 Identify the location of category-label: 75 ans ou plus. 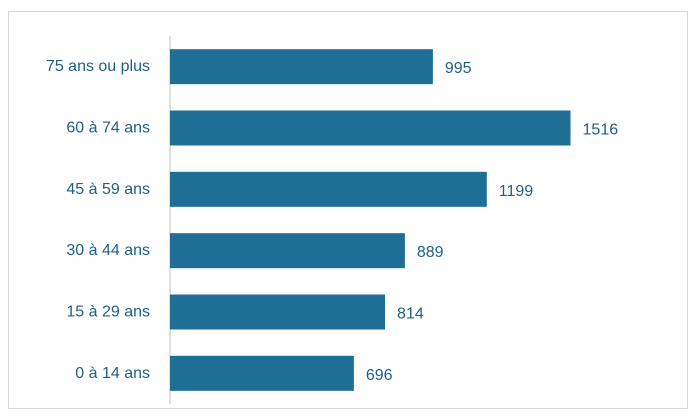
(98, 66).